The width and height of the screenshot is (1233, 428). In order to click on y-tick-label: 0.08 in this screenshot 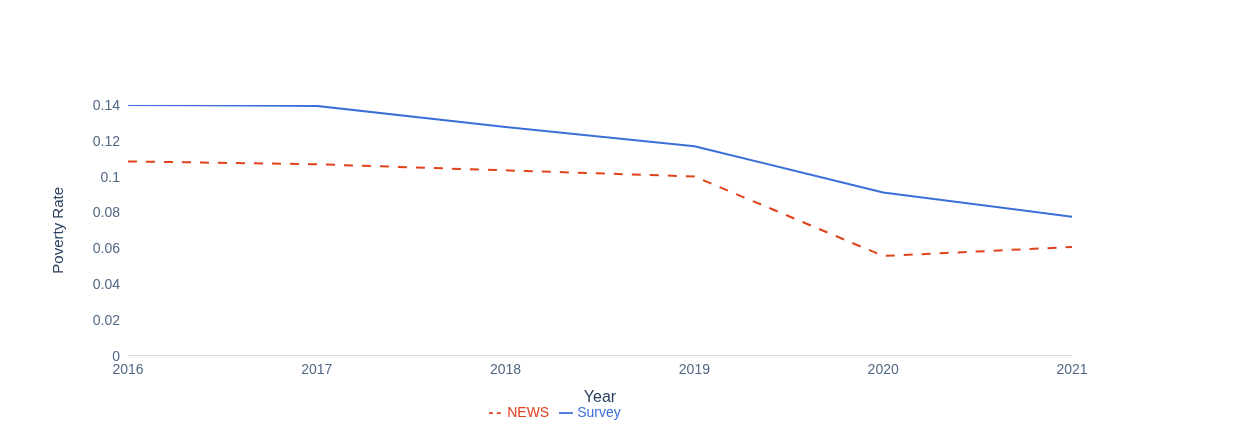, I will do `click(106, 212)`.